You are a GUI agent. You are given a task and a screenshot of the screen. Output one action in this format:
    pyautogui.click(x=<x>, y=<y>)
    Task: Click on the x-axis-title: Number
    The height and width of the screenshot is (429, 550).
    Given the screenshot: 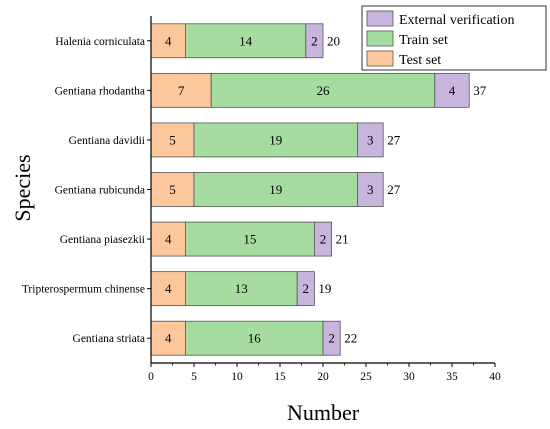 What is the action you would take?
    pyautogui.click(x=323, y=412)
    